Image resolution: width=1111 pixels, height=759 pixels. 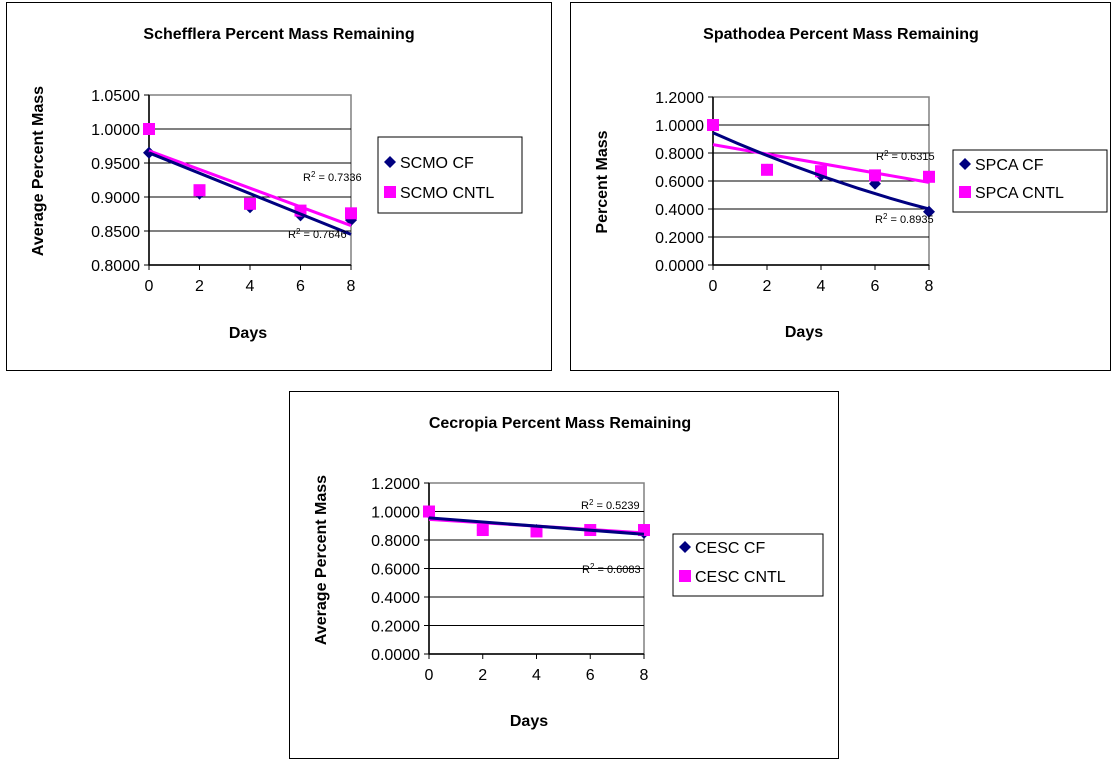 What do you see at coordinates (904, 219) in the screenshot?
I see `r-squared-label: R2 = 0.8935` at bounding box center [904, 219].